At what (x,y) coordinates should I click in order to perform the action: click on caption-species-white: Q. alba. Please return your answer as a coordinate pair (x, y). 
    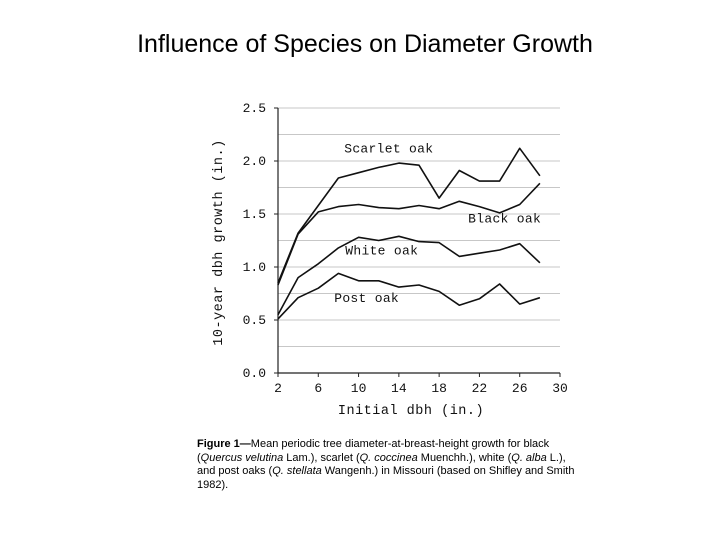
    Looking at the image, I should click on (529, 457).